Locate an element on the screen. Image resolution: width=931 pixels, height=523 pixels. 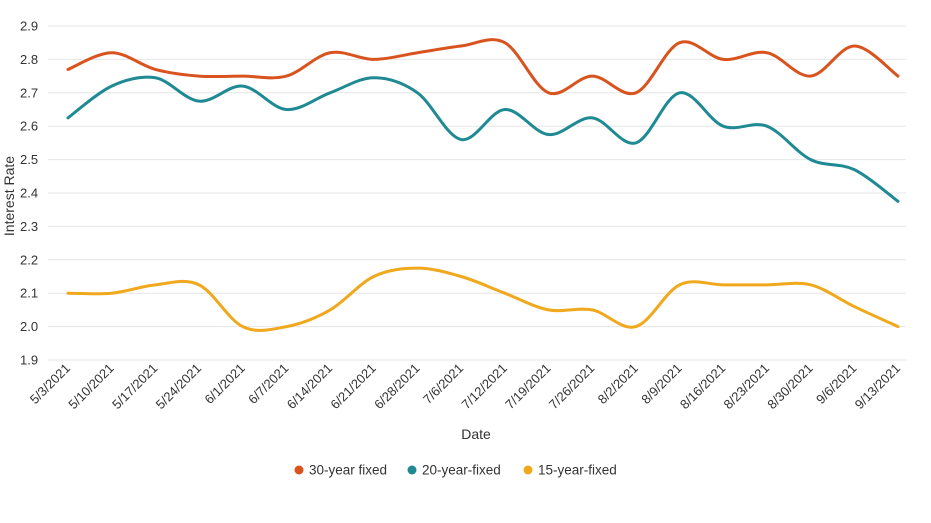
x-tick-label: 6/14/2021 is located at coordinates (310, 387).